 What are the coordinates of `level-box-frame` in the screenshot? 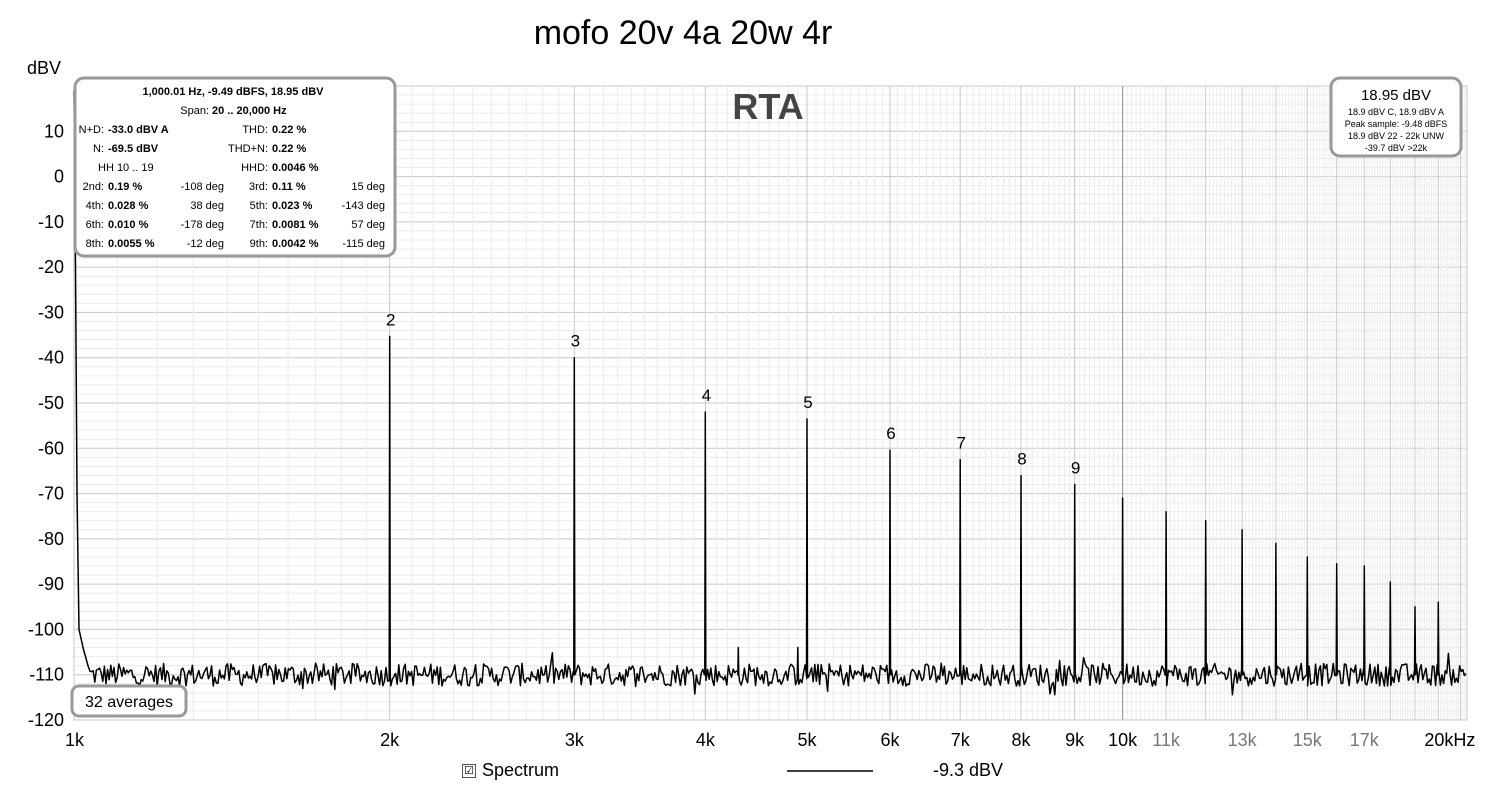 It's located at (1396, 117).